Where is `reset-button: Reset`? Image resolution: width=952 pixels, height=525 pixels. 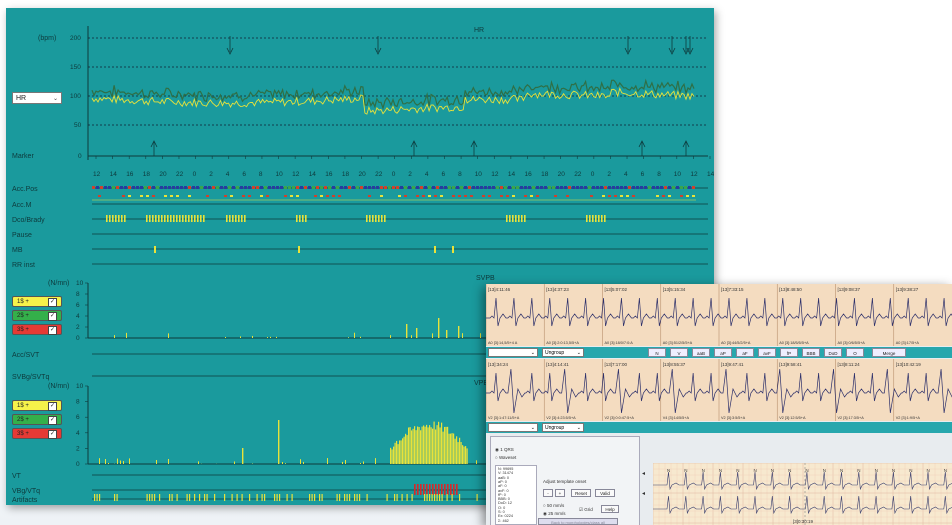 reset-button: Reset is located at coordinates (581, 493).